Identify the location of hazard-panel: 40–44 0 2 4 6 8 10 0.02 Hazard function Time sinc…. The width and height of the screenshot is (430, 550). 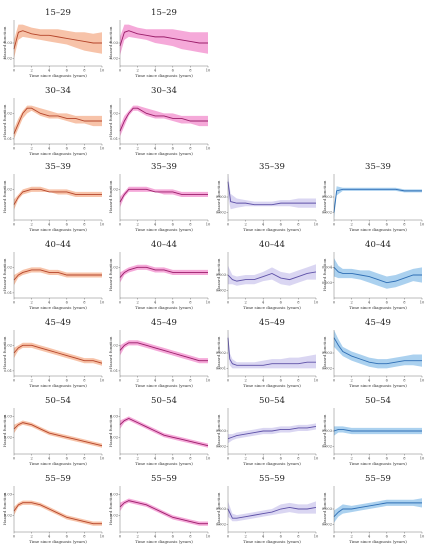
(160, 273).